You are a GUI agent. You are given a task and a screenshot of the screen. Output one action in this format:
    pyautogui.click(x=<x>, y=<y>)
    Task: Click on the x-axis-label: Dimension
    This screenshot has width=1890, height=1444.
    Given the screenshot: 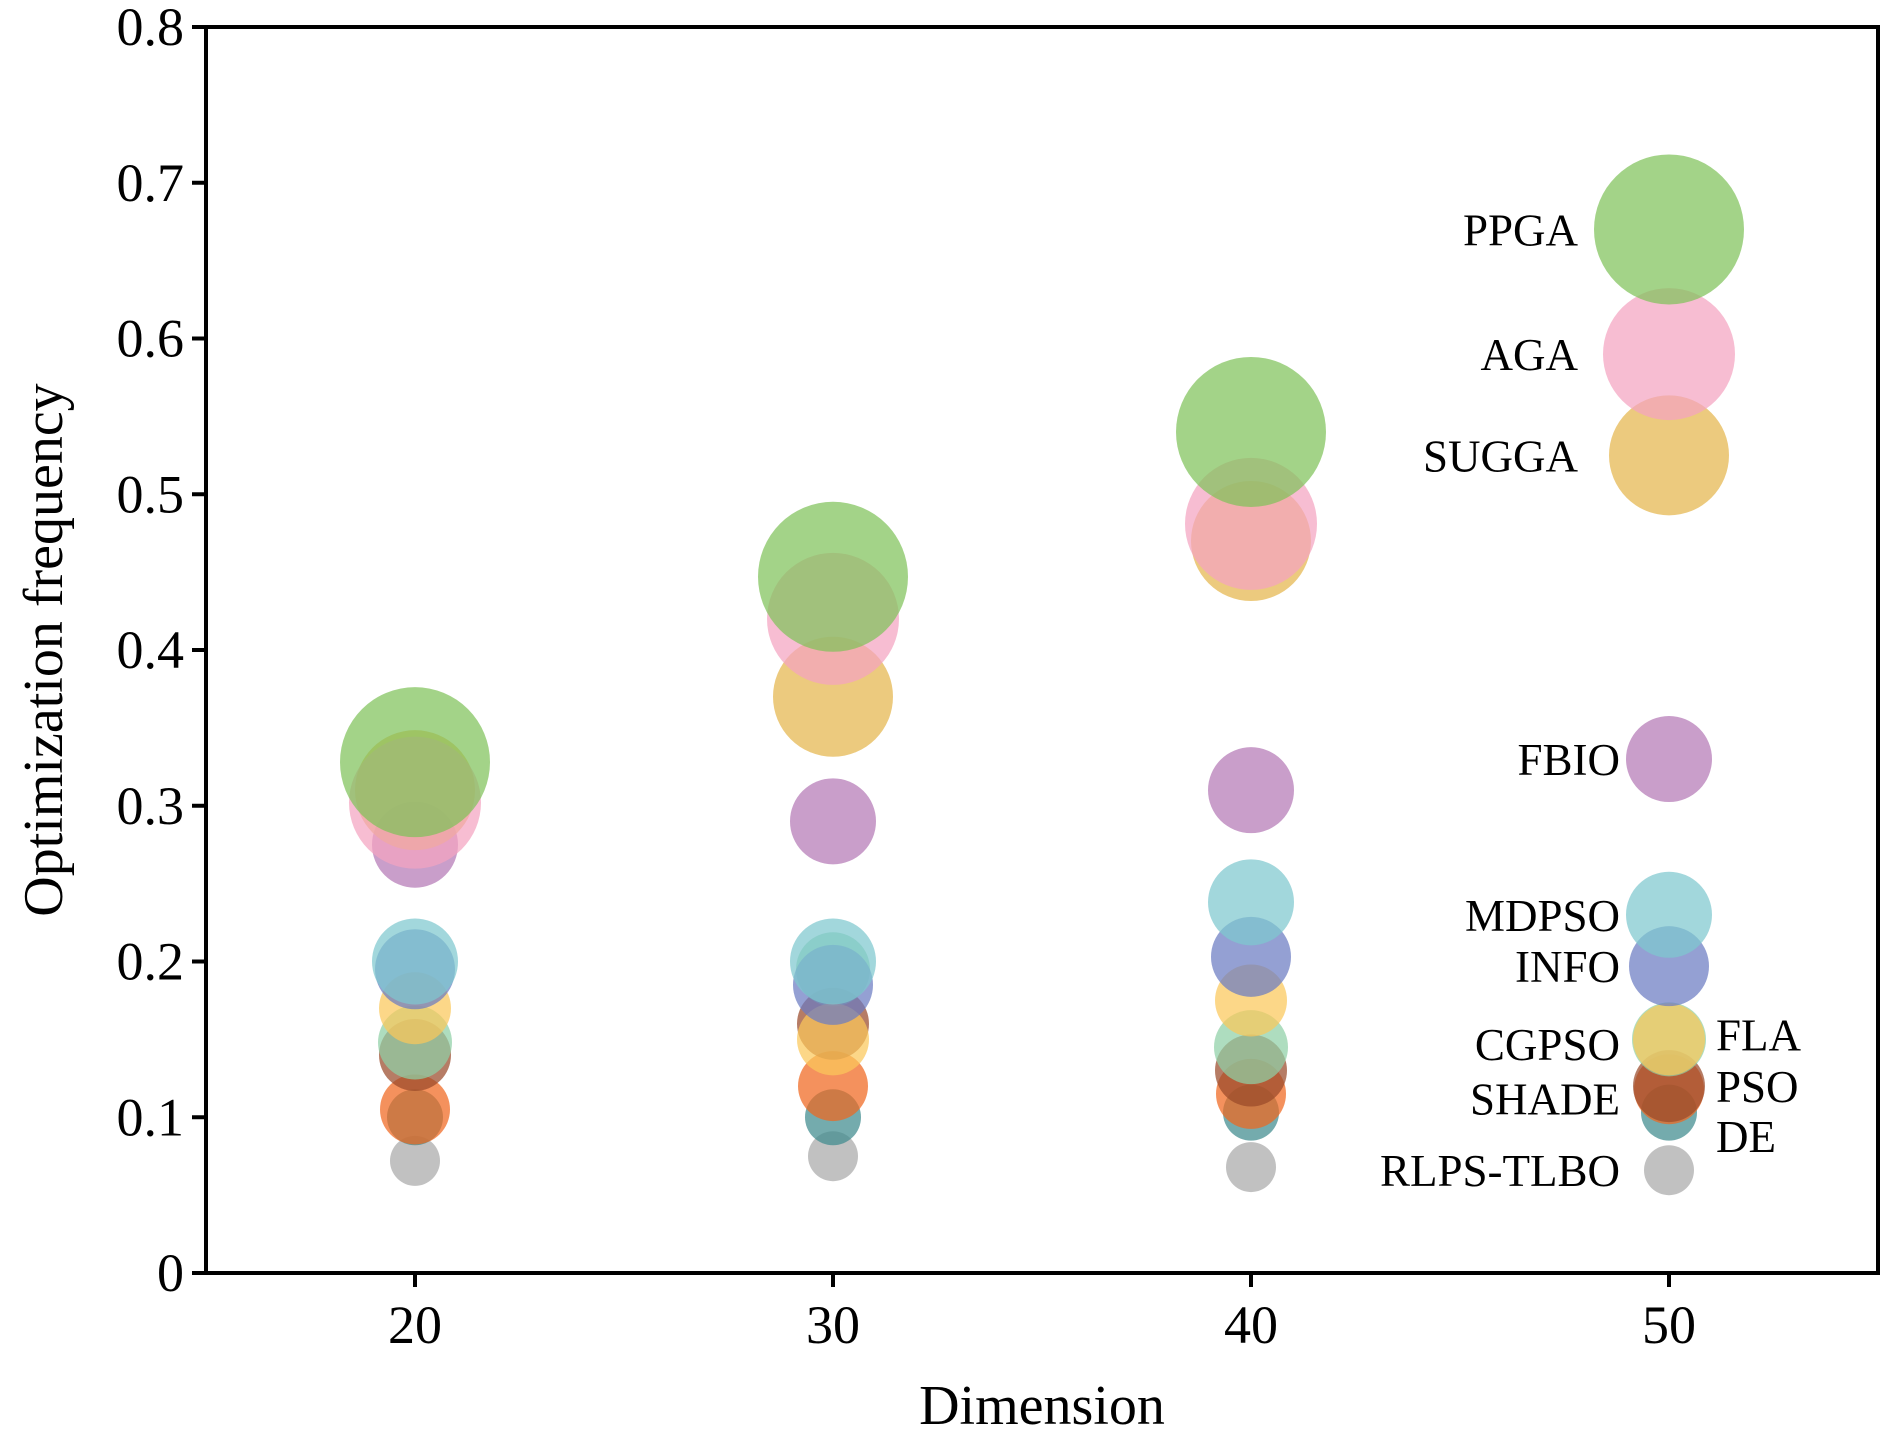 What is the action you would take?
    pyautogui.click(x=1042, y=1406)
    